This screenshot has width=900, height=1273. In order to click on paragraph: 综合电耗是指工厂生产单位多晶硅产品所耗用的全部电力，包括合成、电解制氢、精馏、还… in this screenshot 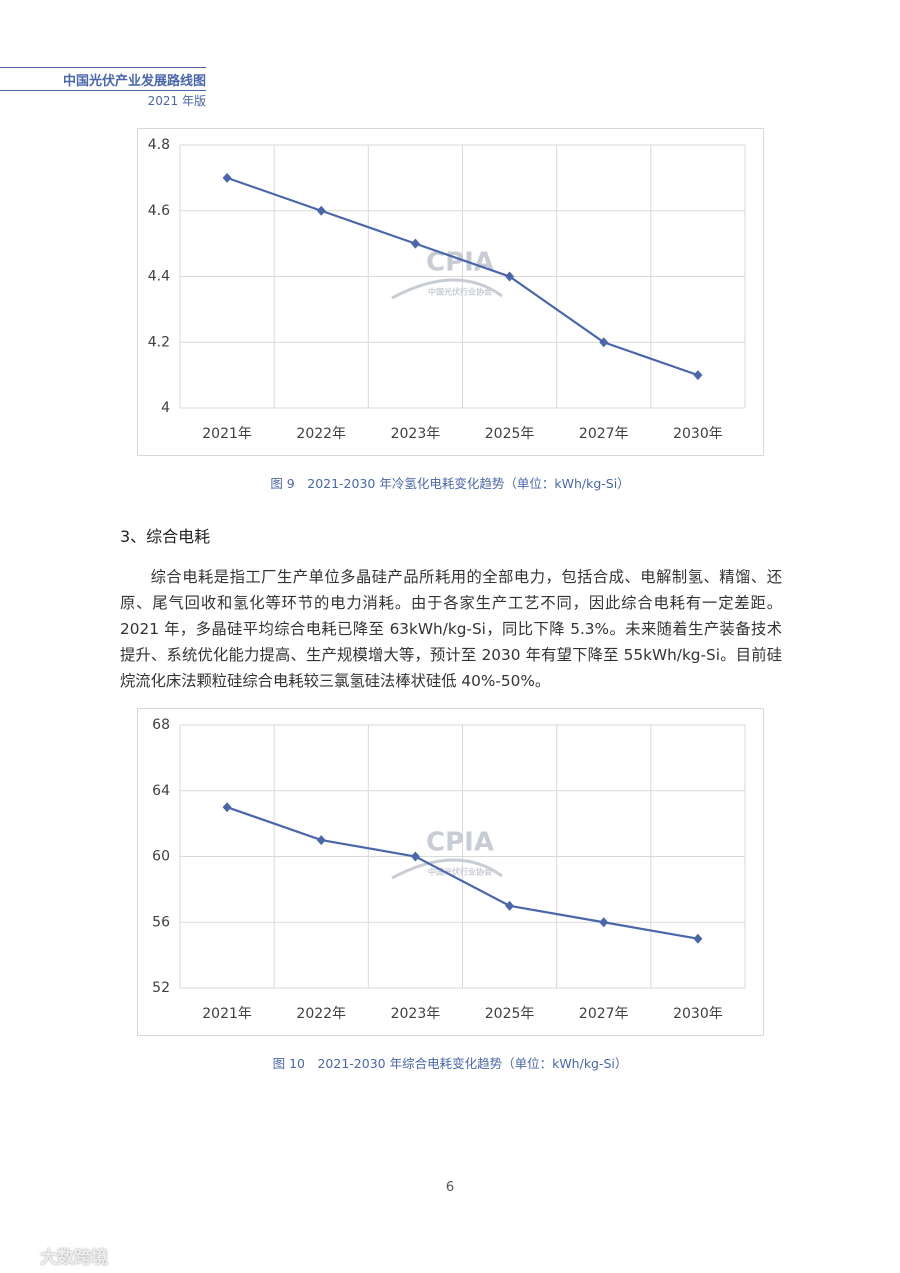, I will do `click(451, 629)`.